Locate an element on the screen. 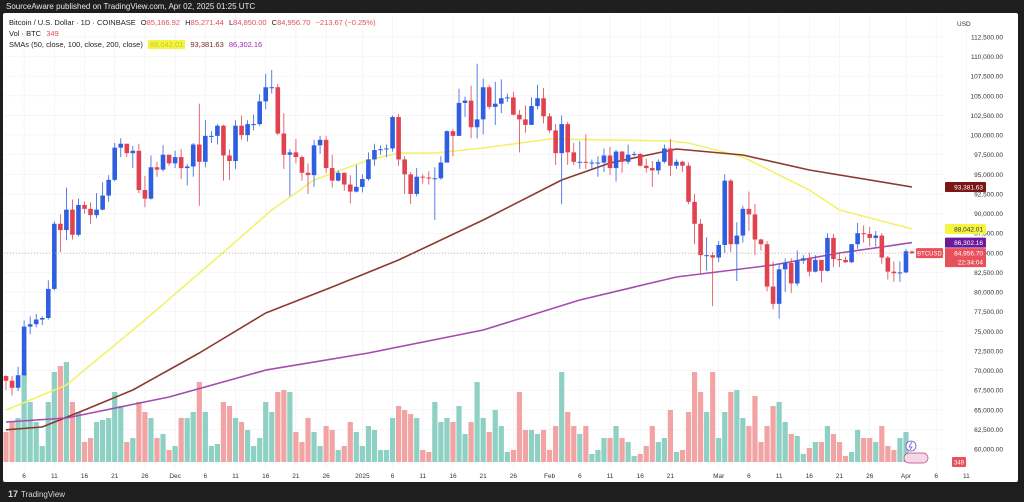 The height and width of the screenshot is (502, 1024). low-value: 84,850.00 is located at coordinates (250, 22).